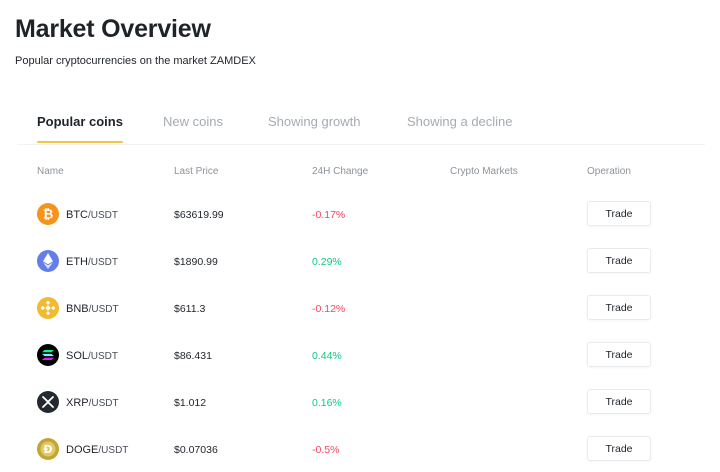 The width and height of the screenshot is (720, 472). Describe the element at coordinates (196, 450) in the screenshot. I see `last-price: $0.07036` at that location.